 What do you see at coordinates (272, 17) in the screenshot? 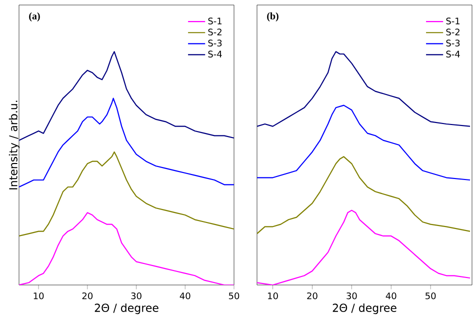
I see `text: (b)` at bounding box center [272, 17].